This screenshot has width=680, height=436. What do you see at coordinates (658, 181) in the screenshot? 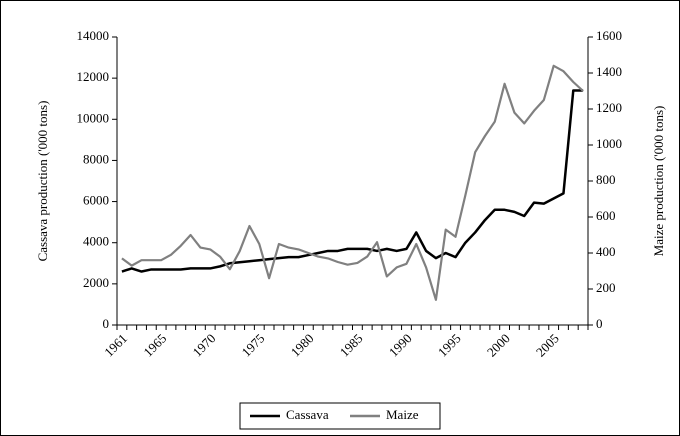
I see `y2-axis-title: Maize production ('000 tons)` at bounding box center [658, 181].